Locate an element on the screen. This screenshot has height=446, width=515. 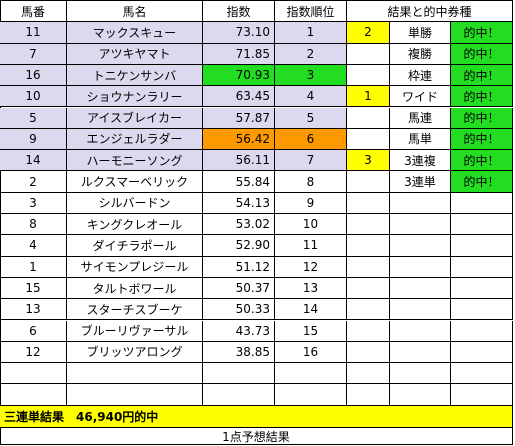
ticket-type-cell: 馬単 is located at coordinates (420, 139).